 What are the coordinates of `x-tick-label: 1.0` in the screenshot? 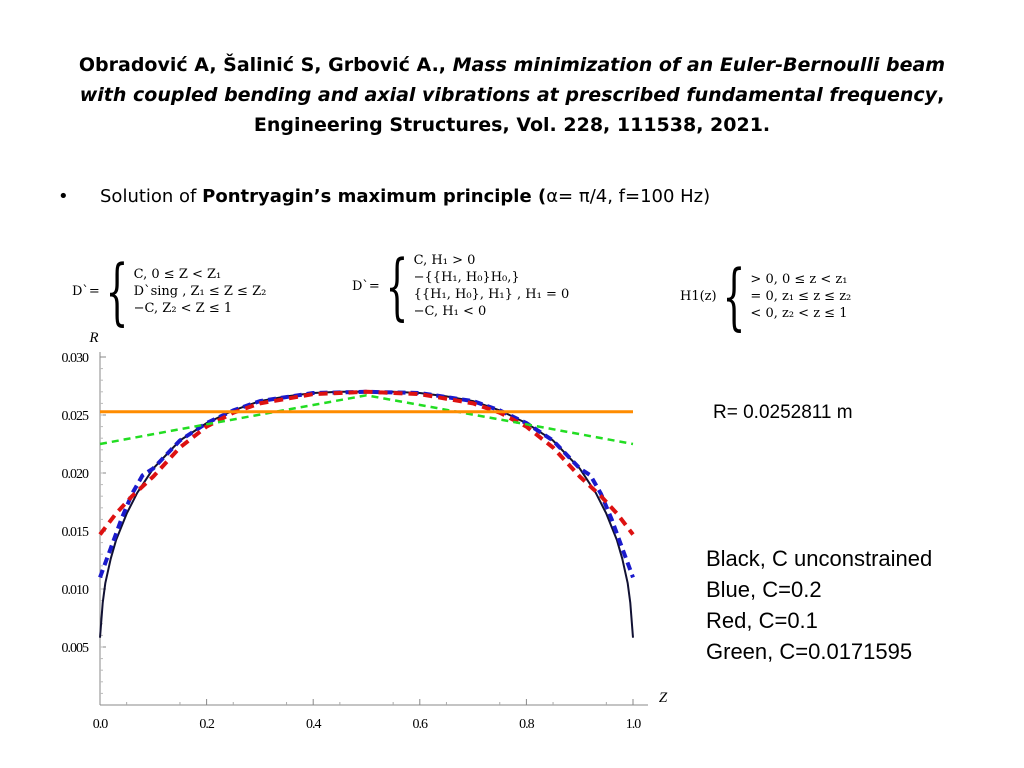 It's located at (634, 724).